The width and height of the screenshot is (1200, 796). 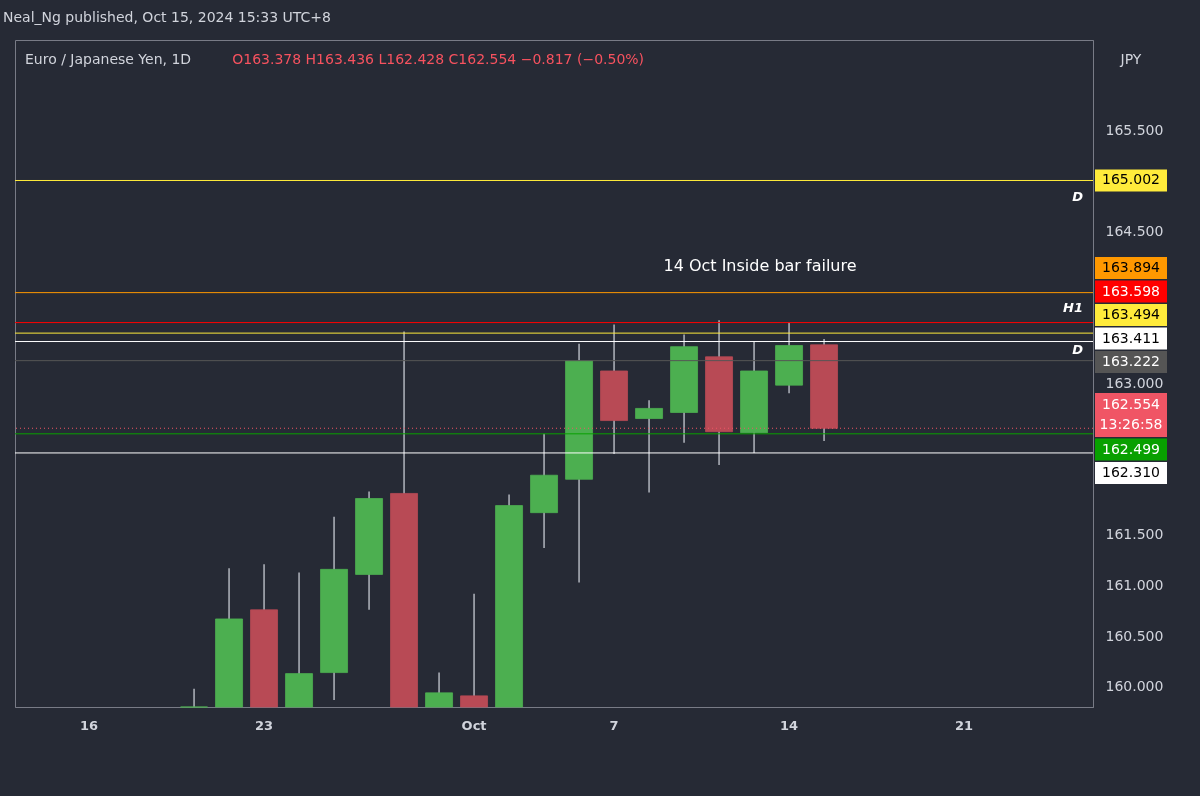 I want to click on annotation: 14 Oct Inside bar failure, so click(x=760, y=265).